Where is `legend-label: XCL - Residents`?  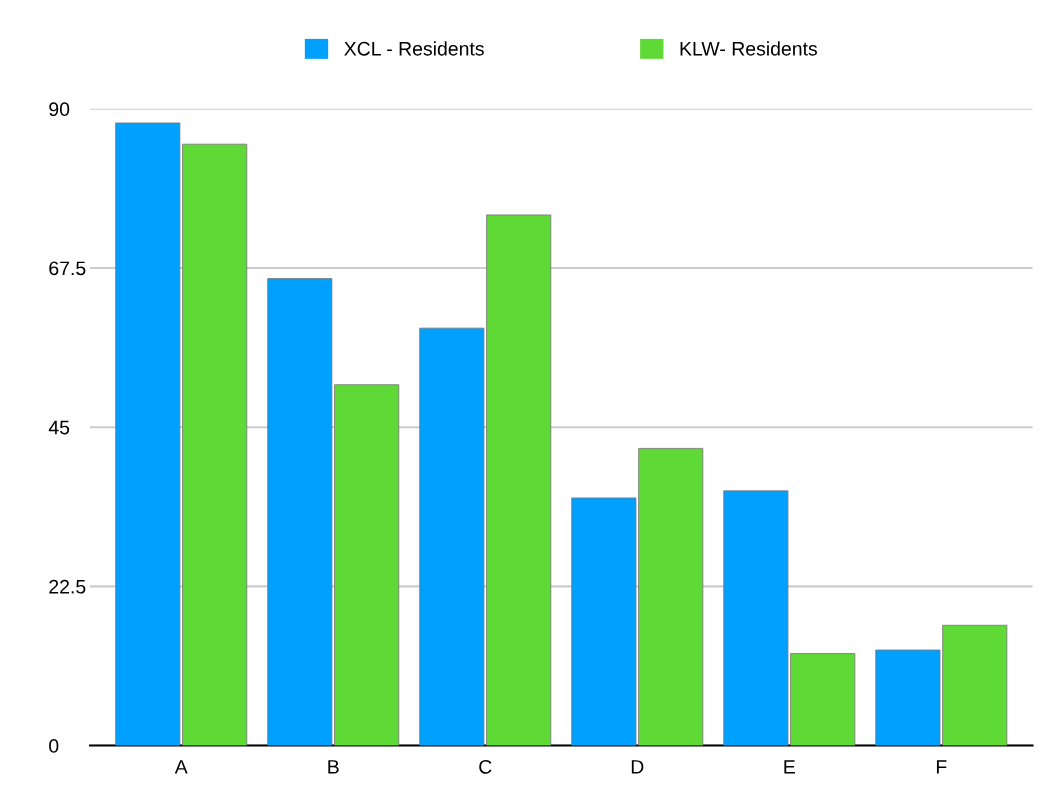 legend-label: XCL - Residents is located at coordinates (414, 48).